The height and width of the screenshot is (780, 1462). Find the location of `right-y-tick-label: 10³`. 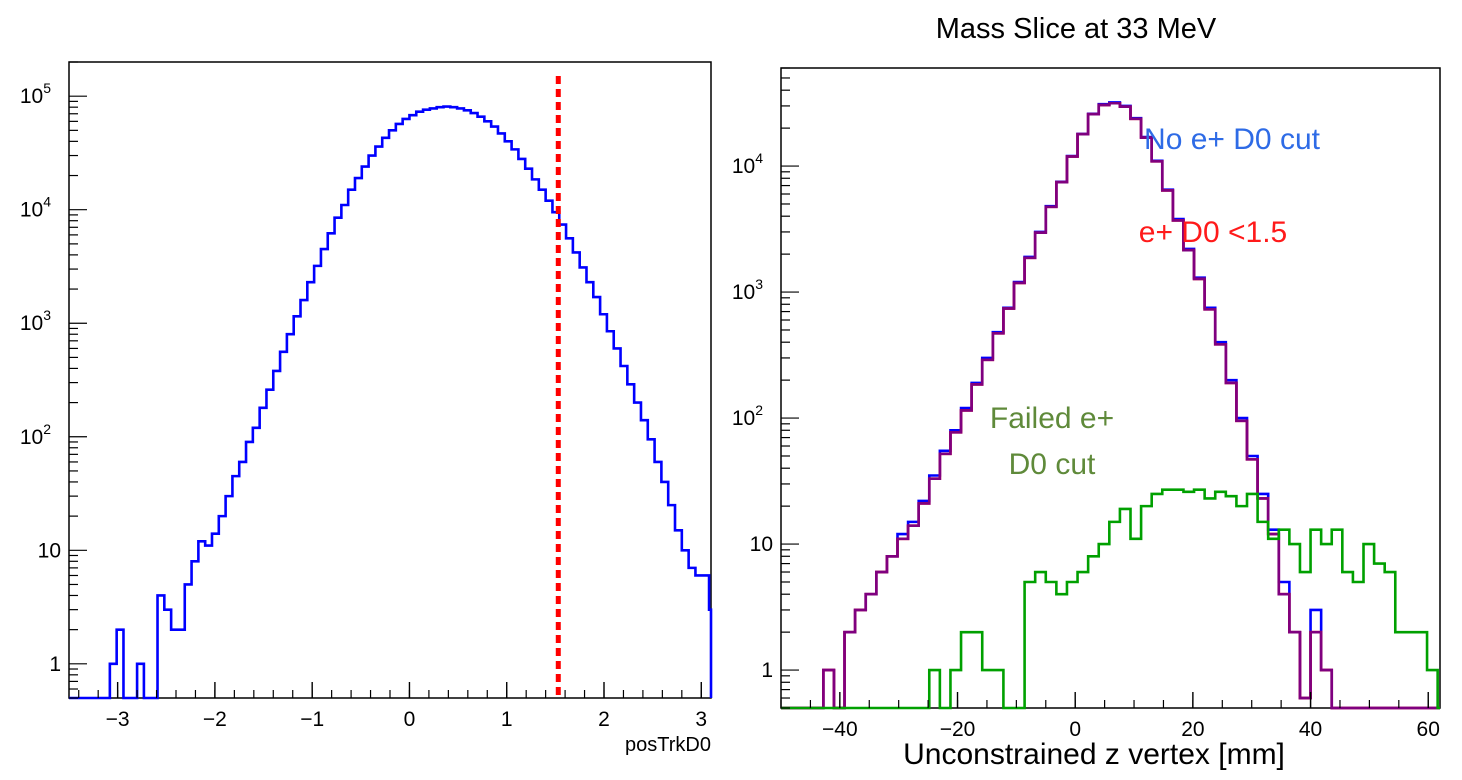

right-y-tick-label: 10³ is located at coordinates (747, 290).